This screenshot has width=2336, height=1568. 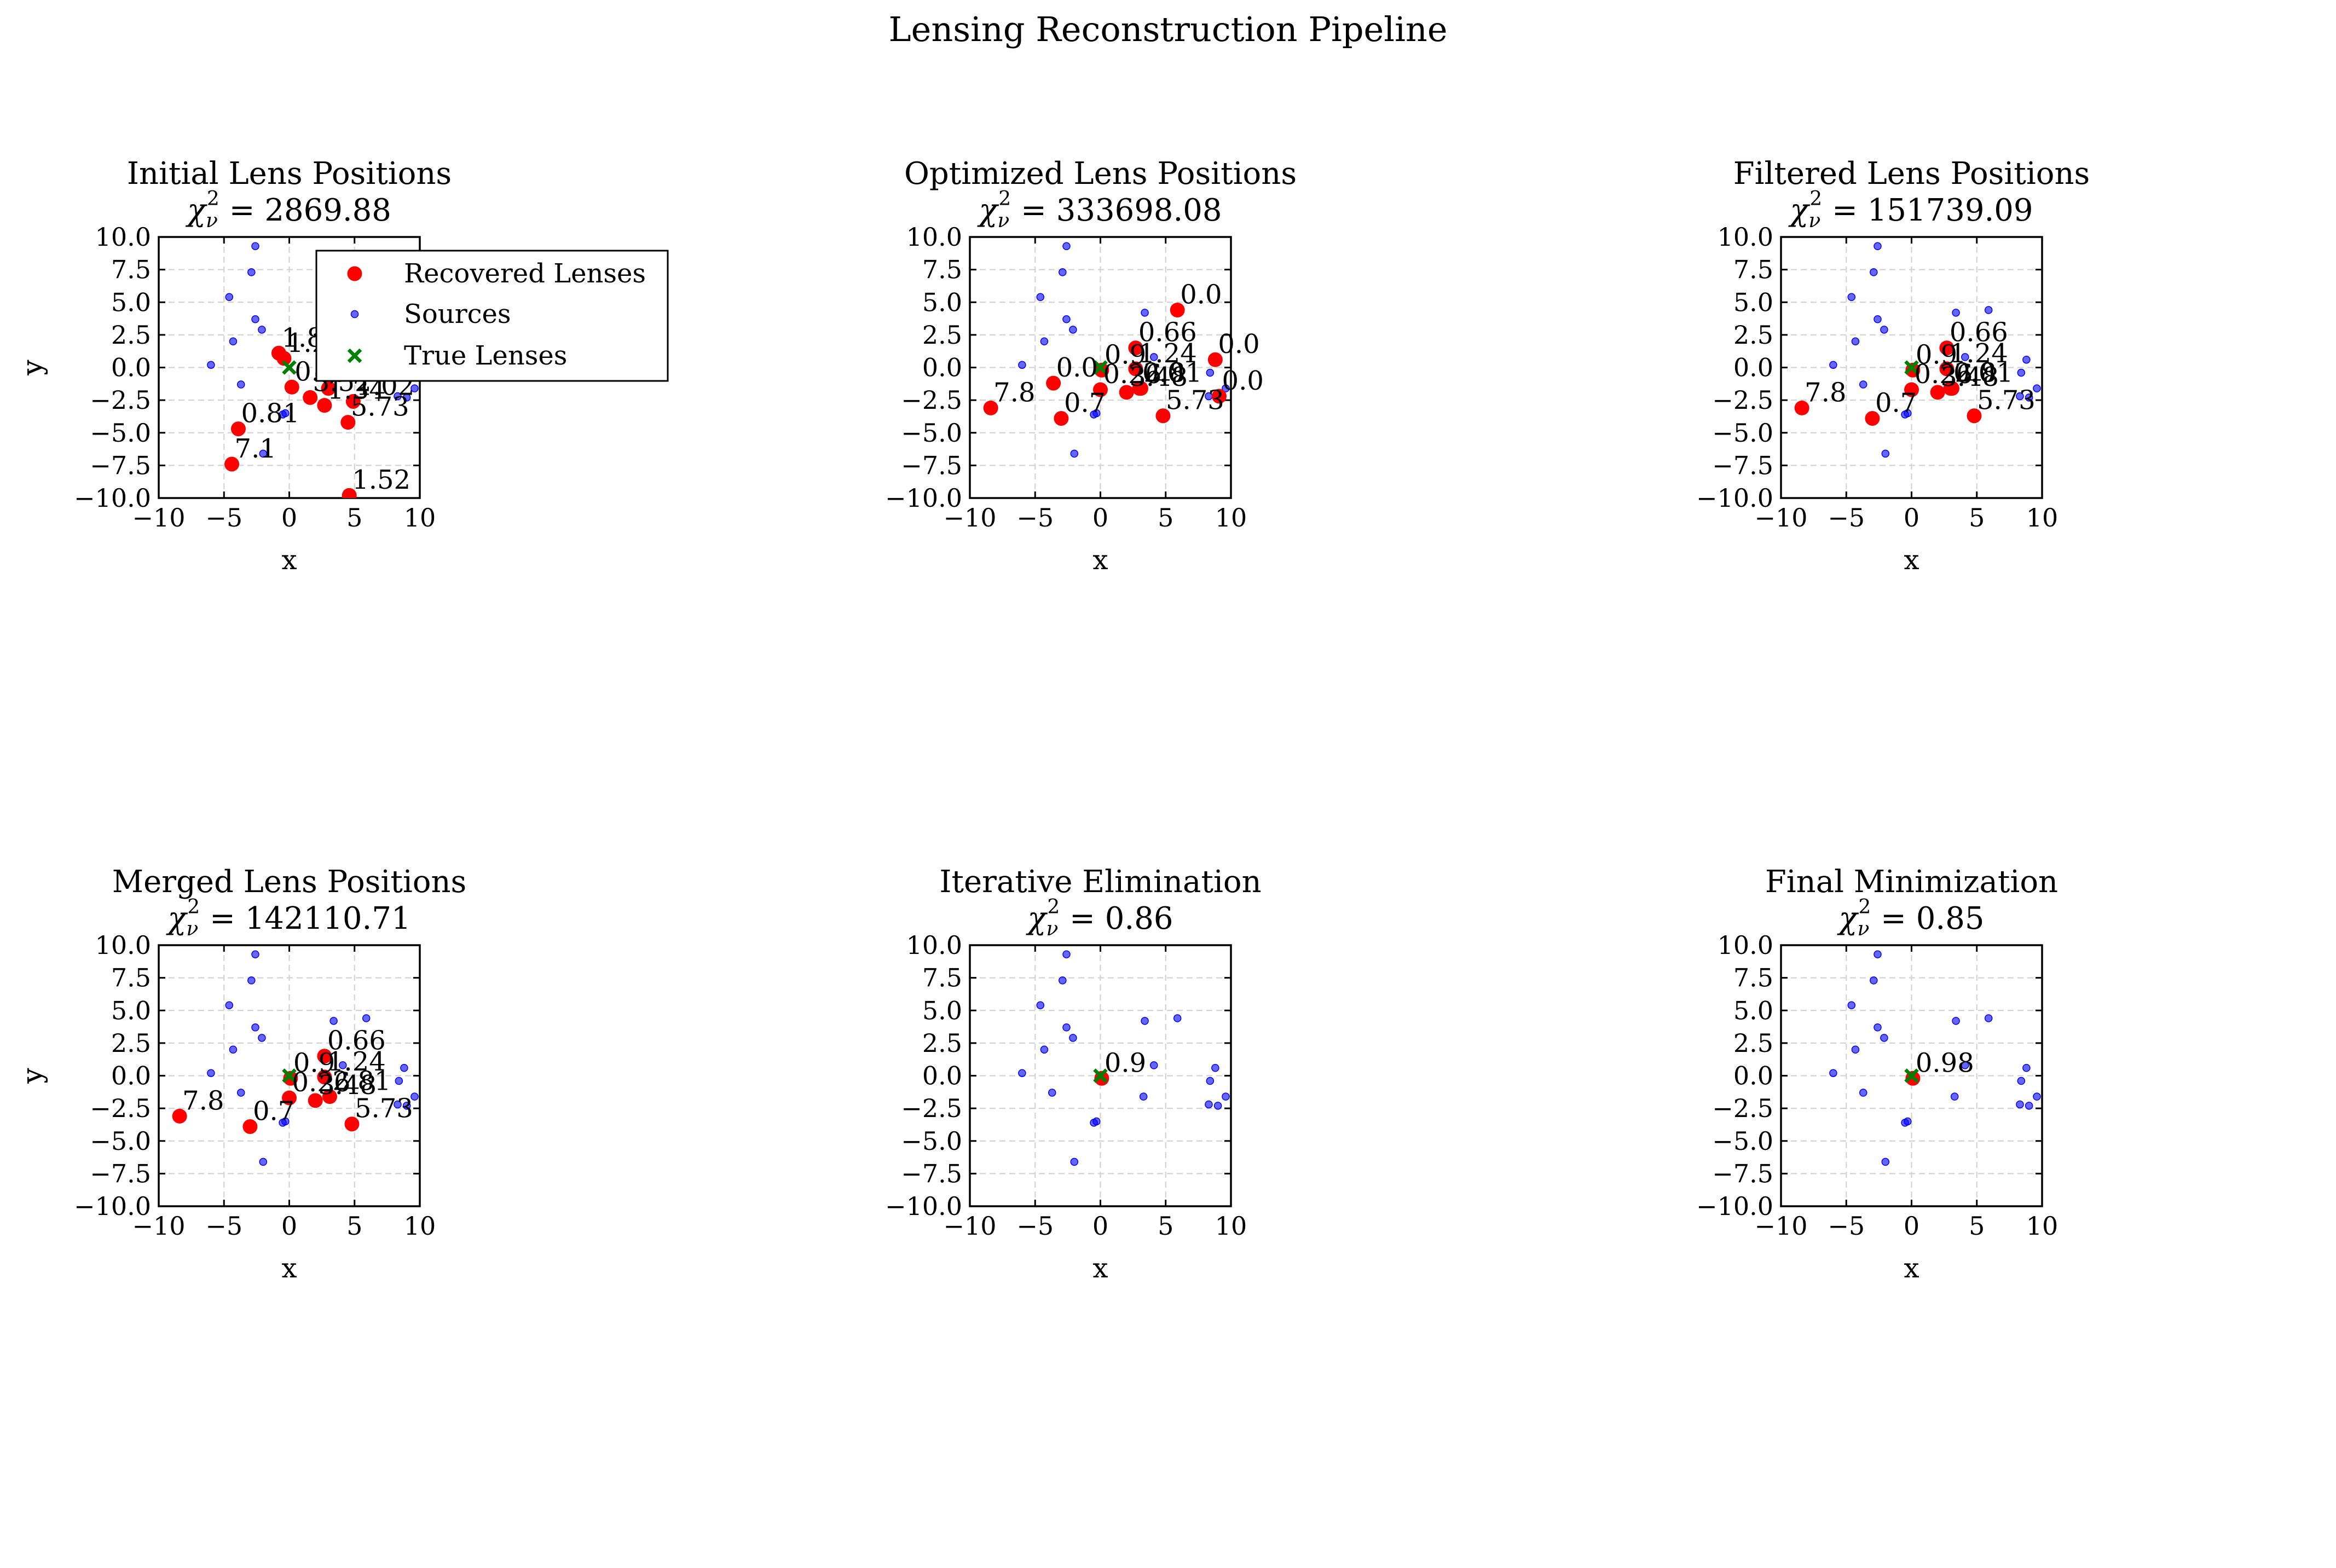 I want to click on y-tick-label: −2.5, so click(x=1743, y=1108).